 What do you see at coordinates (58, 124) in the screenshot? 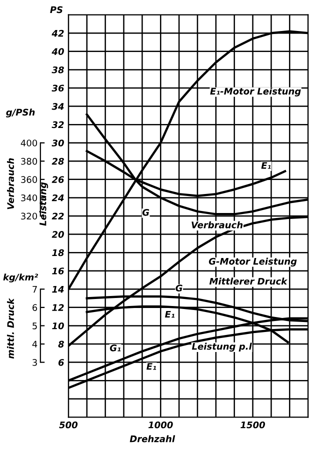
I see `y-tick-label: 32` at bounding box center [58, 124].